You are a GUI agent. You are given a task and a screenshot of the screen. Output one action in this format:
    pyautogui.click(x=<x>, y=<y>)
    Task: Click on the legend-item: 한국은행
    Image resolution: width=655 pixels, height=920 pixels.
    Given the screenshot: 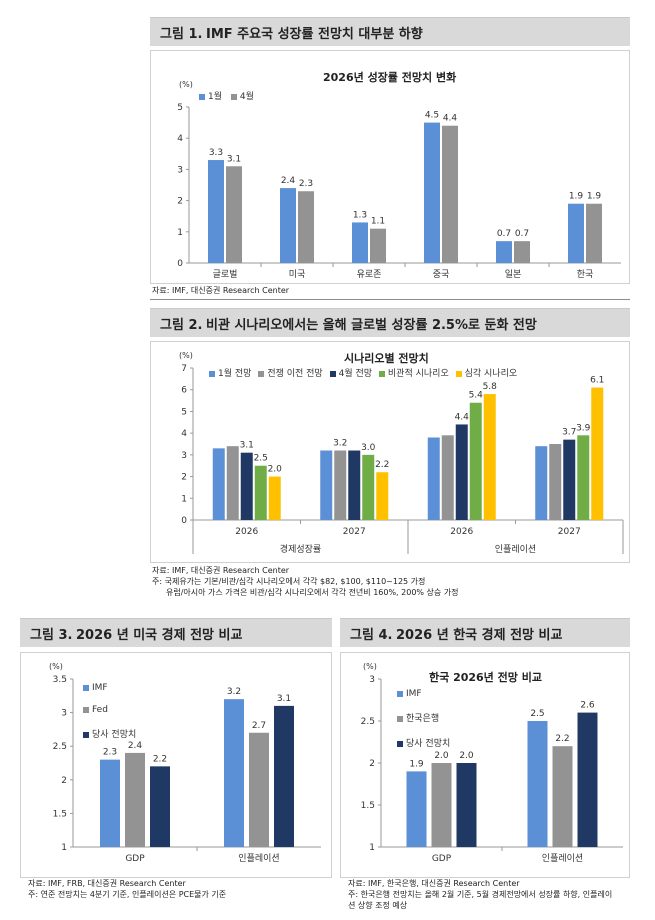 What is the action you would take?
    pyautogui.click(x=423, y=717)
    